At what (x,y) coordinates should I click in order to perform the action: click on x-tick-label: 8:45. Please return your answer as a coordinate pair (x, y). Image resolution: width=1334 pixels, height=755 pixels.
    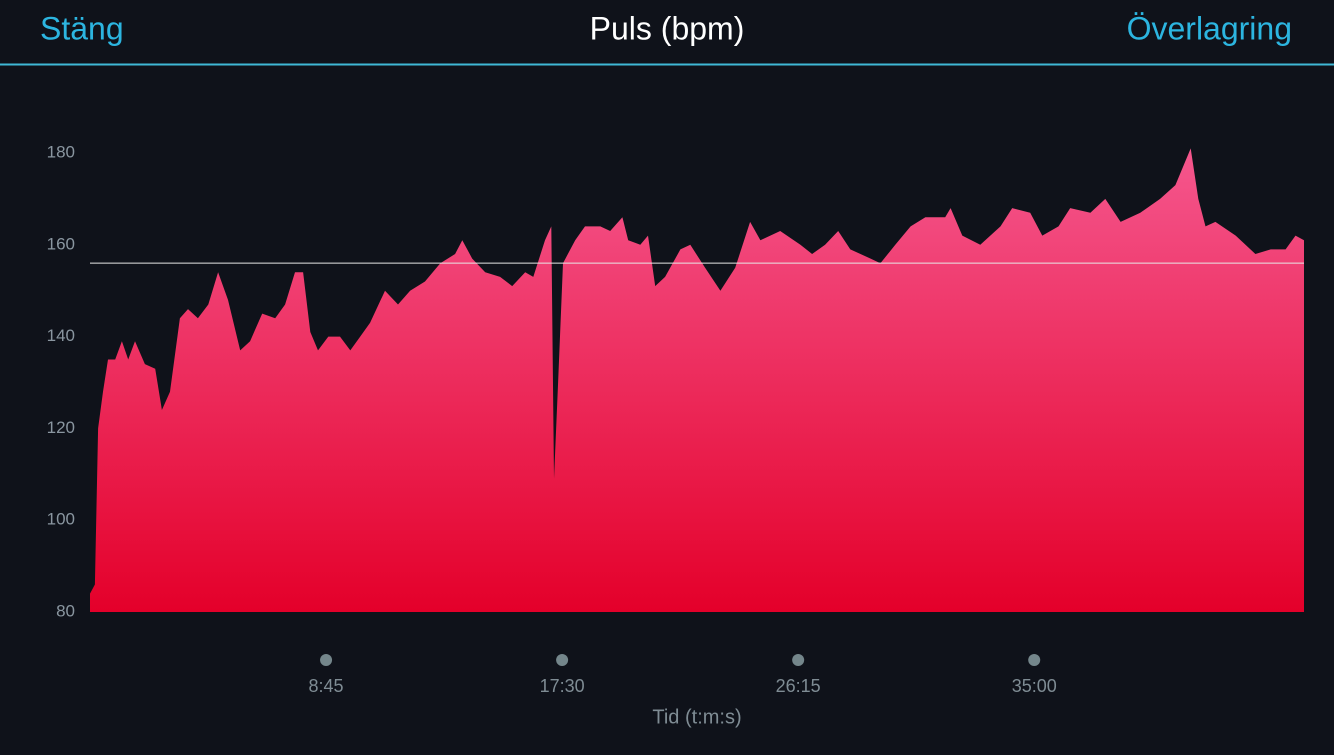
    Looking at the image, I should click on (326, 686).